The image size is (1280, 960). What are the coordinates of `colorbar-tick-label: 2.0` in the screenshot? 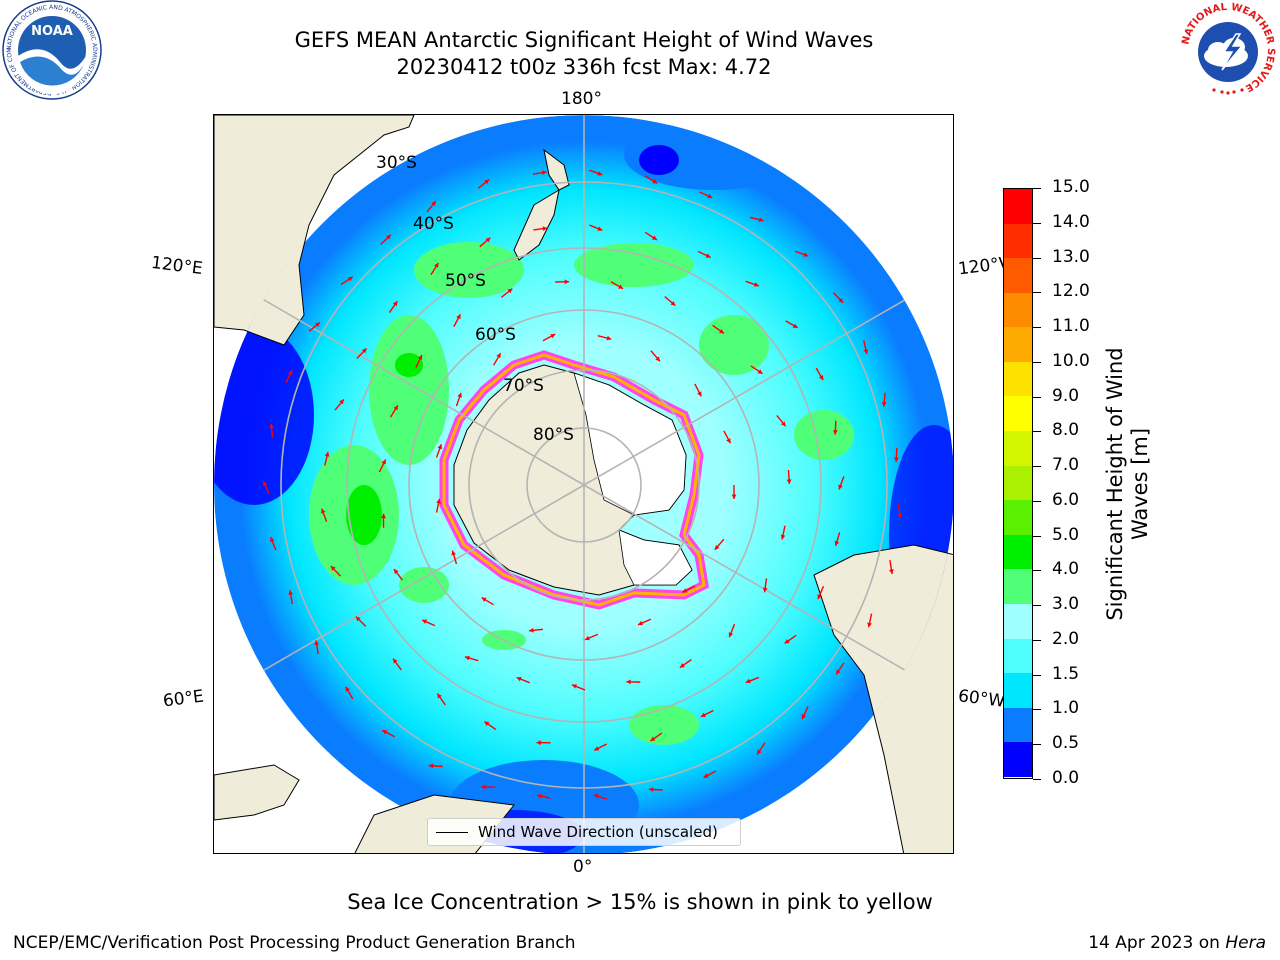 It's located at (1066, 638).